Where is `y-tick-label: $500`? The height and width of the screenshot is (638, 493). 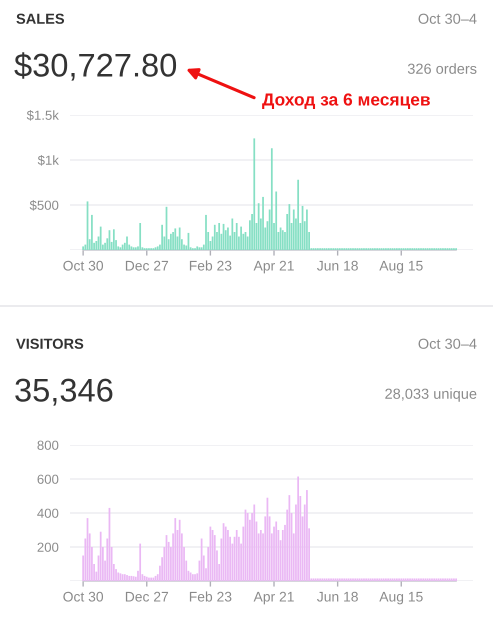
y-tick-label: $500 is located at coordinates (44, 205).